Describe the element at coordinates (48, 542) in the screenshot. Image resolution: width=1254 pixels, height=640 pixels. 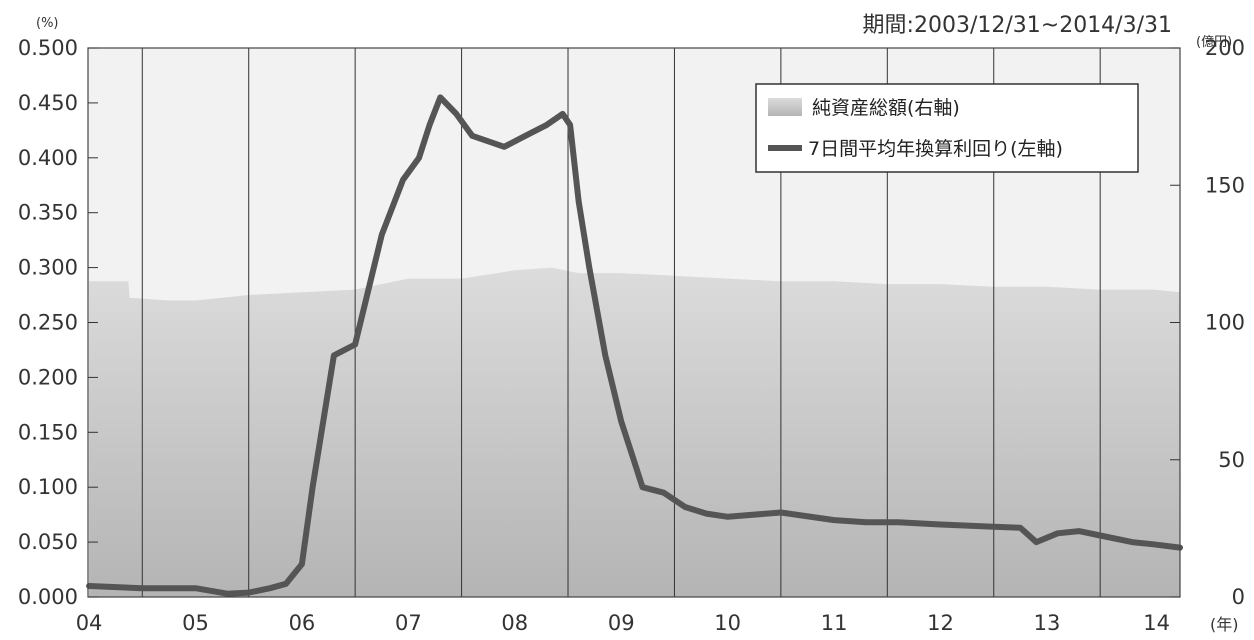
I see `left-tick-label: 0.050` at that location.